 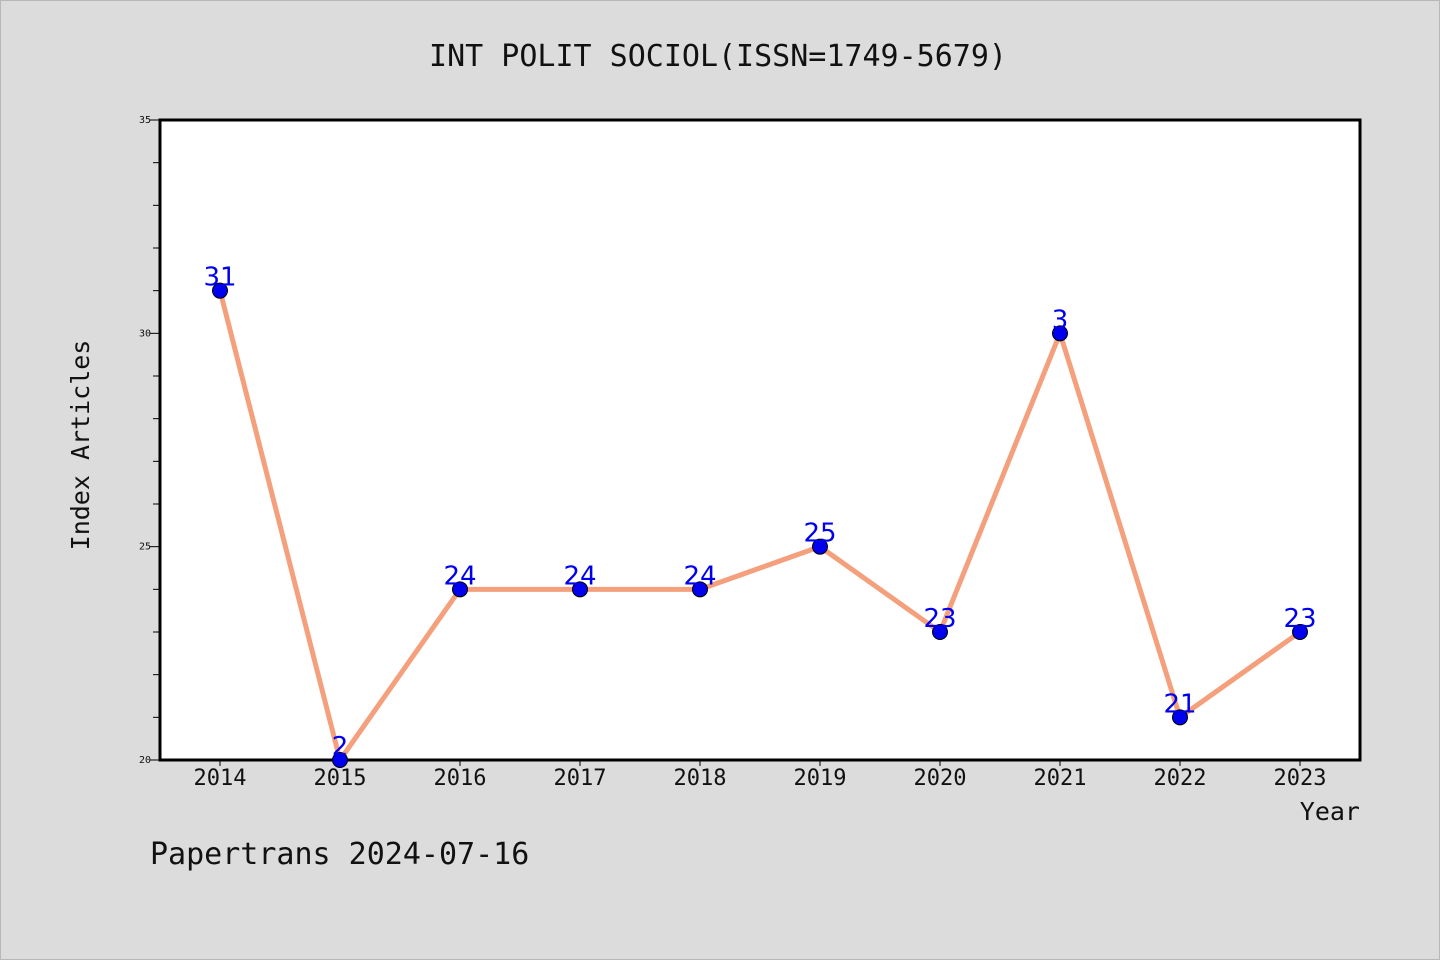 I want to click on chart-title: INT POLIT SOCIOL(ISSN=1749-5679), so click(x=718, y=56).